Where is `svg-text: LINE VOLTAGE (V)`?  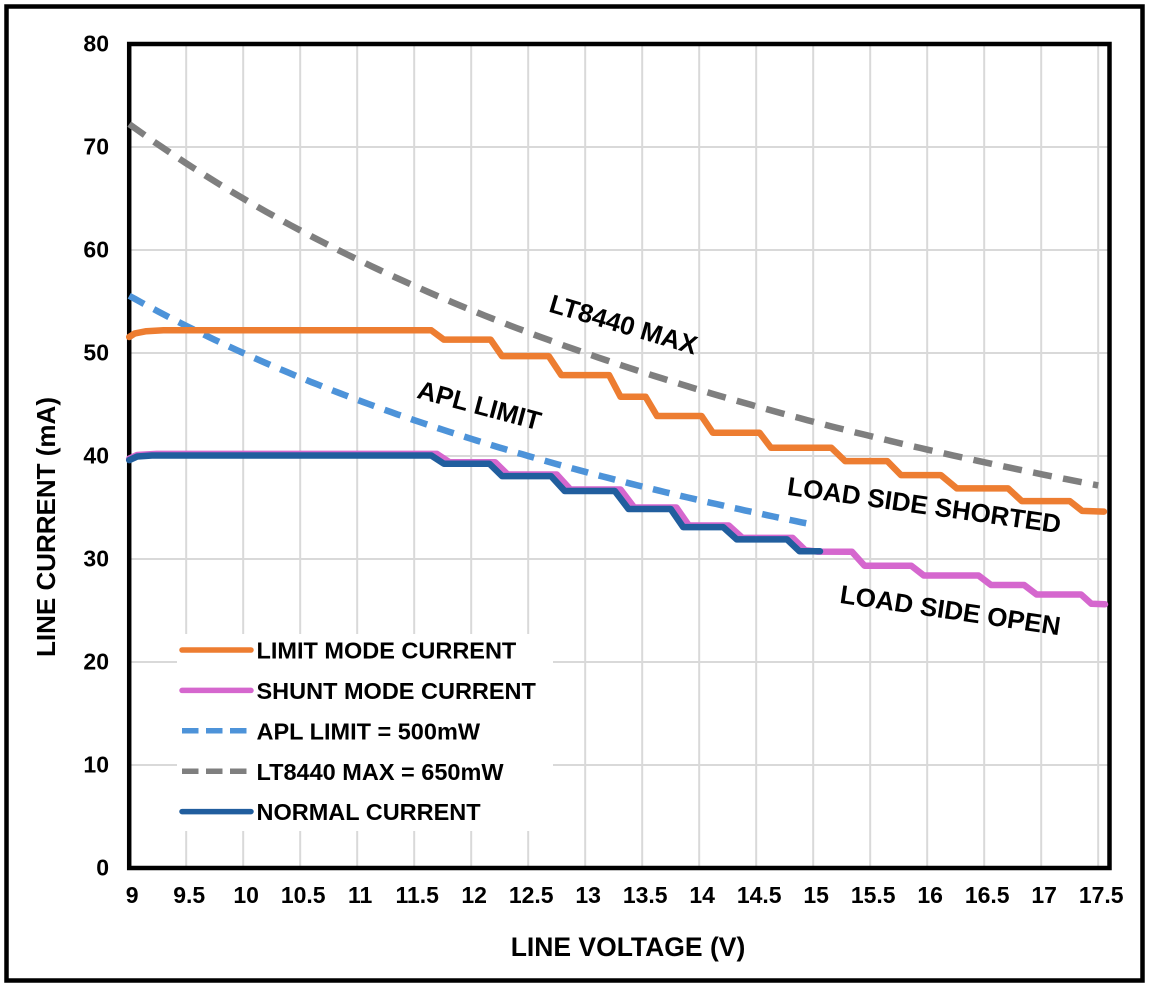
svg-text: LINE VOLTAGE (V) is located at coordinates (628, 947).